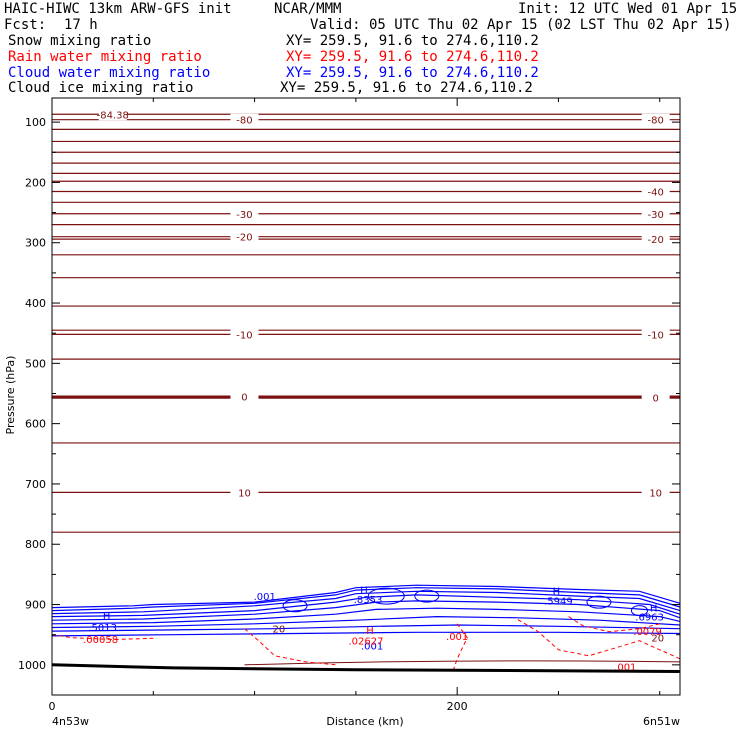 Image resolution: width=740 pixels, height=740 pixels. What do you see at coordinates (366, 668) in the screenshot?
I see `surface-pressure-line` at bounding box center [366, 668].